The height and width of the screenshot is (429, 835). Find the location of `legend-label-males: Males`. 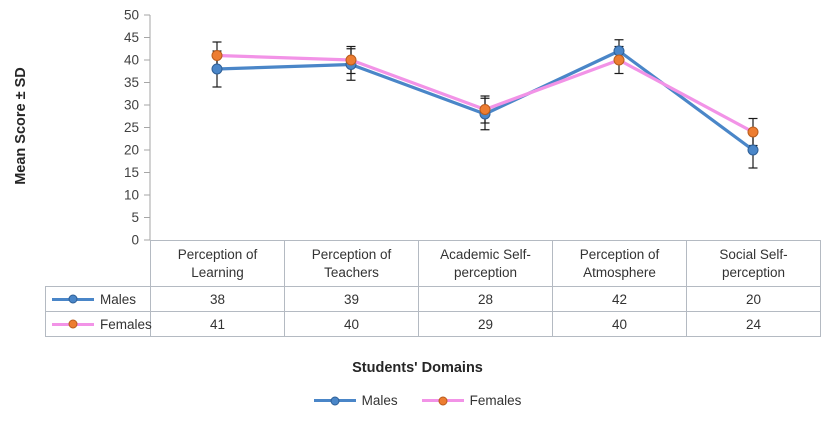

legend-label-males: Males is located at coordinates (379, 400).